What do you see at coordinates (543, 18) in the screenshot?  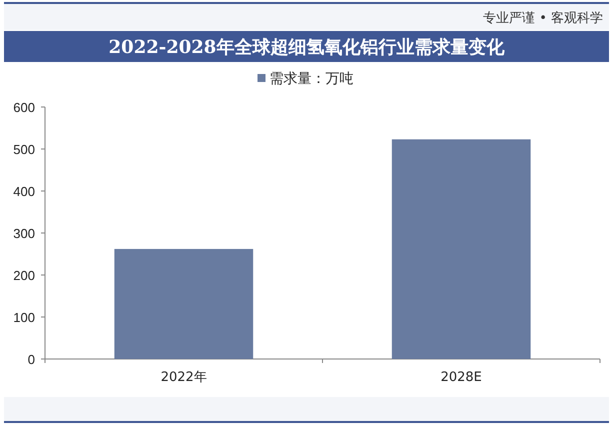 I see `text: 专业严谨 • 客观科学` at bounding box center [543, 18].